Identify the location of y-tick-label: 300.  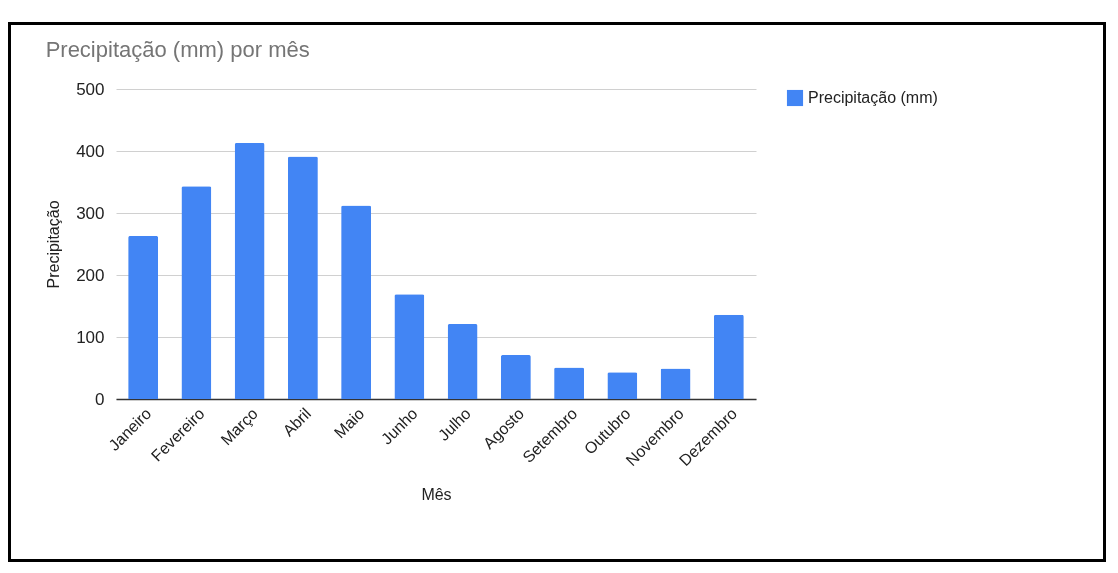
(90, 213).